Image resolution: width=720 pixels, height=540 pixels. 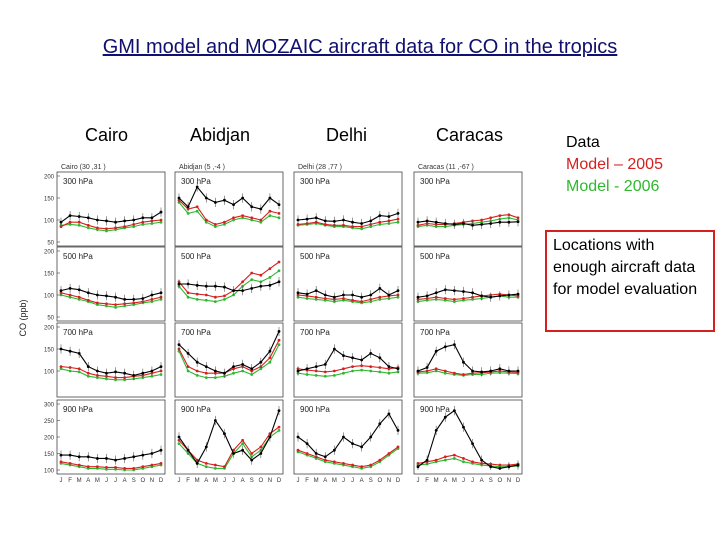 What do you see at coordinates (78, 332) in the screenshot?
I see `level-label-r2-c0: 700 hPa` at bounding box center [78, 332].